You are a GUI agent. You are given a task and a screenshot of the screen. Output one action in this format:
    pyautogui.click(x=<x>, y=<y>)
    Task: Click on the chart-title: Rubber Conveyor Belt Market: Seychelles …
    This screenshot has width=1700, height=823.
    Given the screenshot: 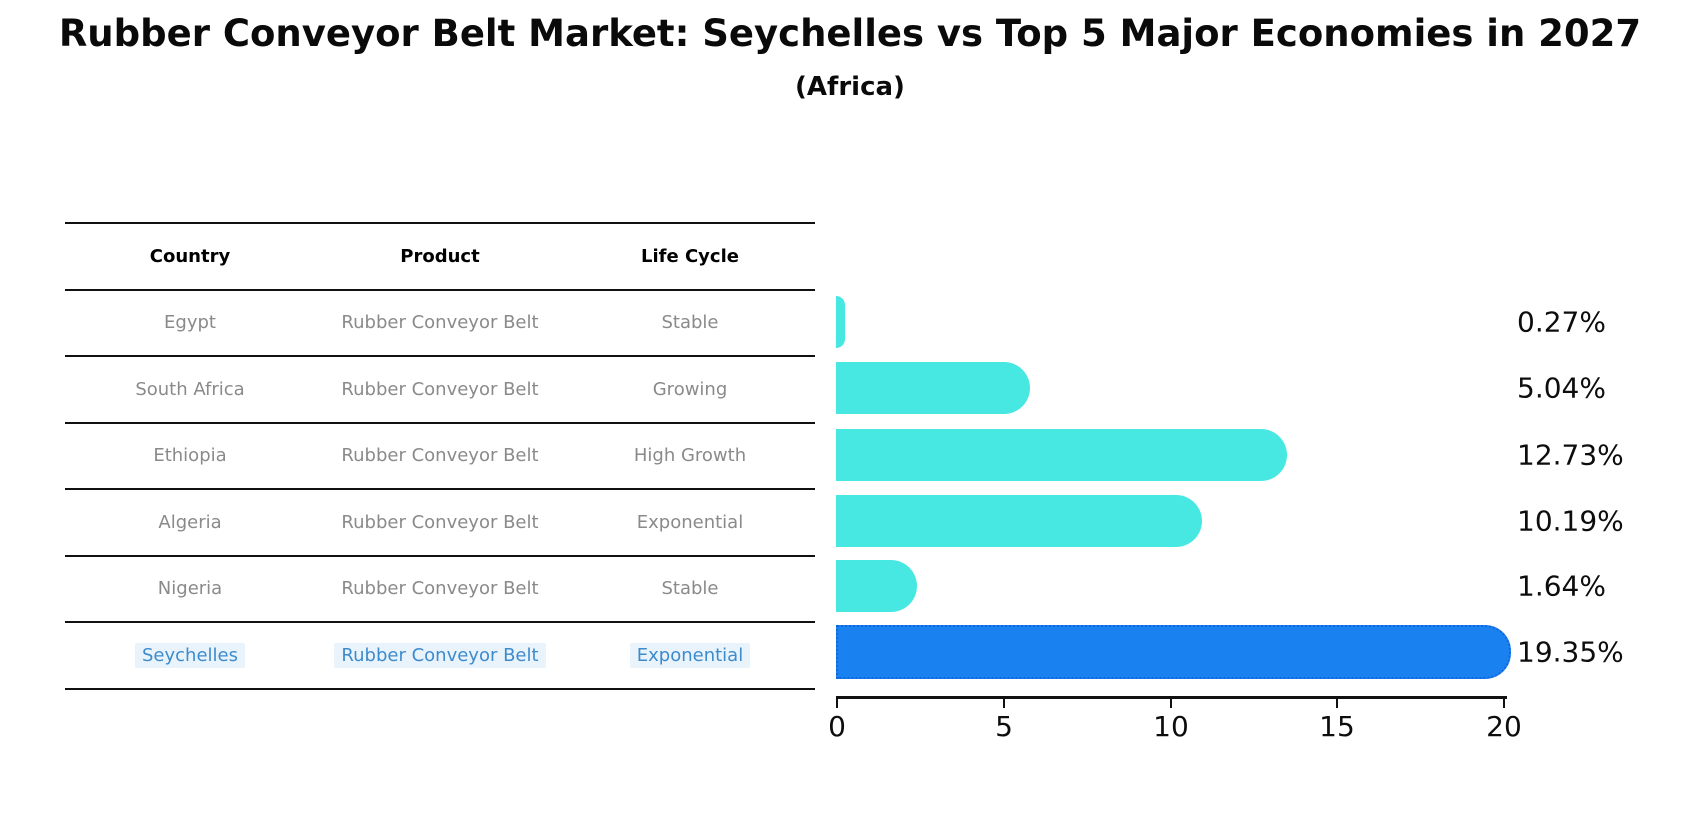 What is the action you would take?
    pyautogui.click(x=850, y=33)
    